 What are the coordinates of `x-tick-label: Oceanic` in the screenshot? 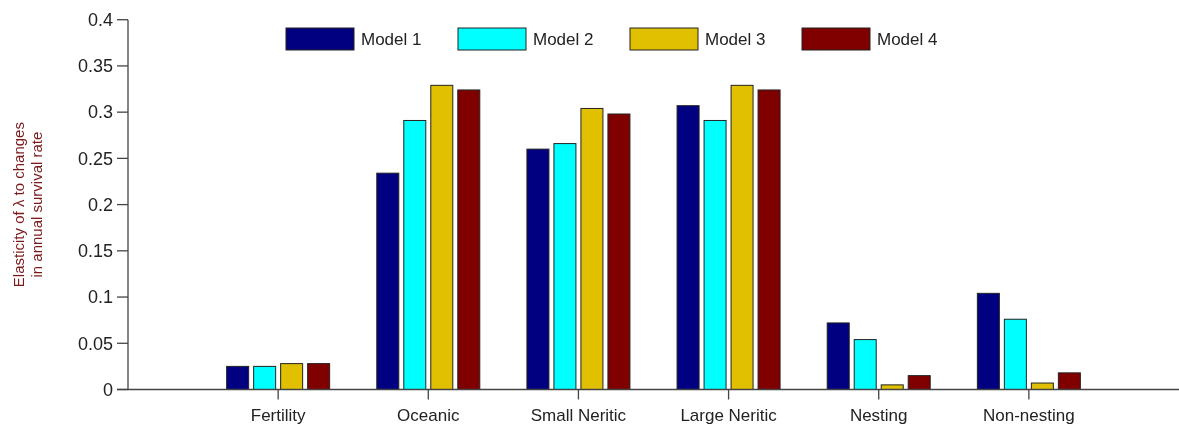 It's located at (428, 415).